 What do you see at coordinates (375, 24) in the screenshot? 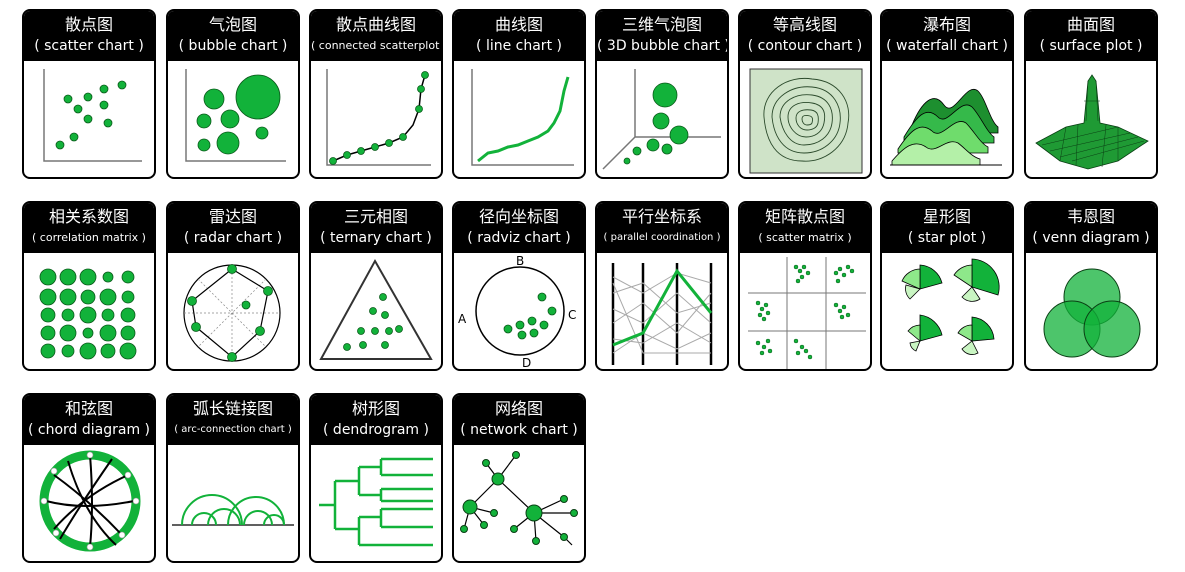
I see `card-title-zh: 散点曲线图` at bounding box center [375, 24].